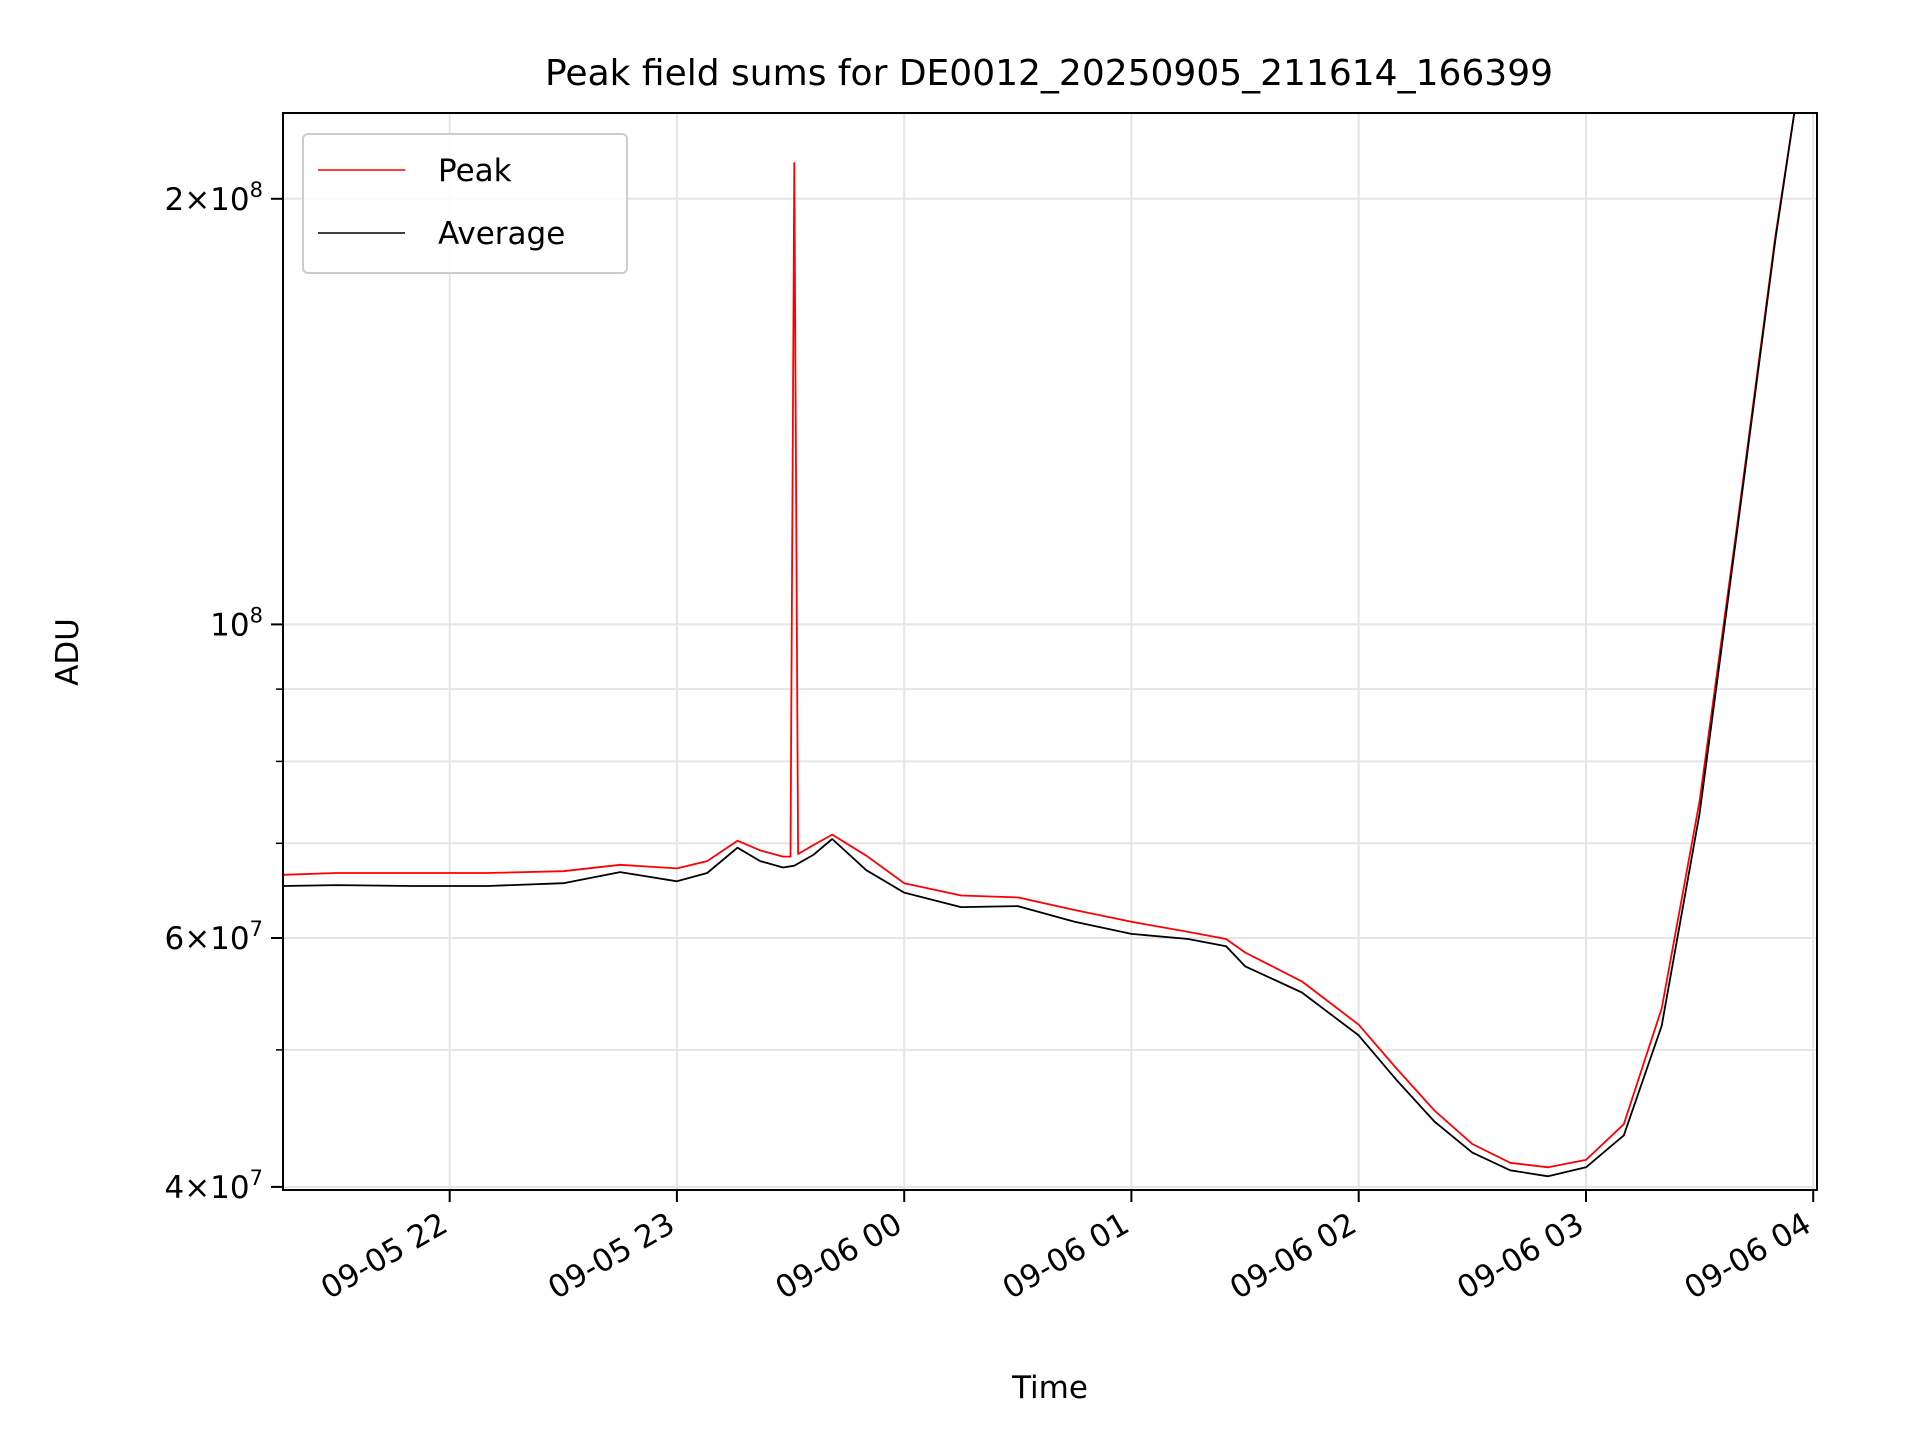 This screenshot has width=1920, height=1440. What do you see at coordinates (501, 234) in the screenshot?
I see `legend-label-average: Average` at bounding box center [501, 234].